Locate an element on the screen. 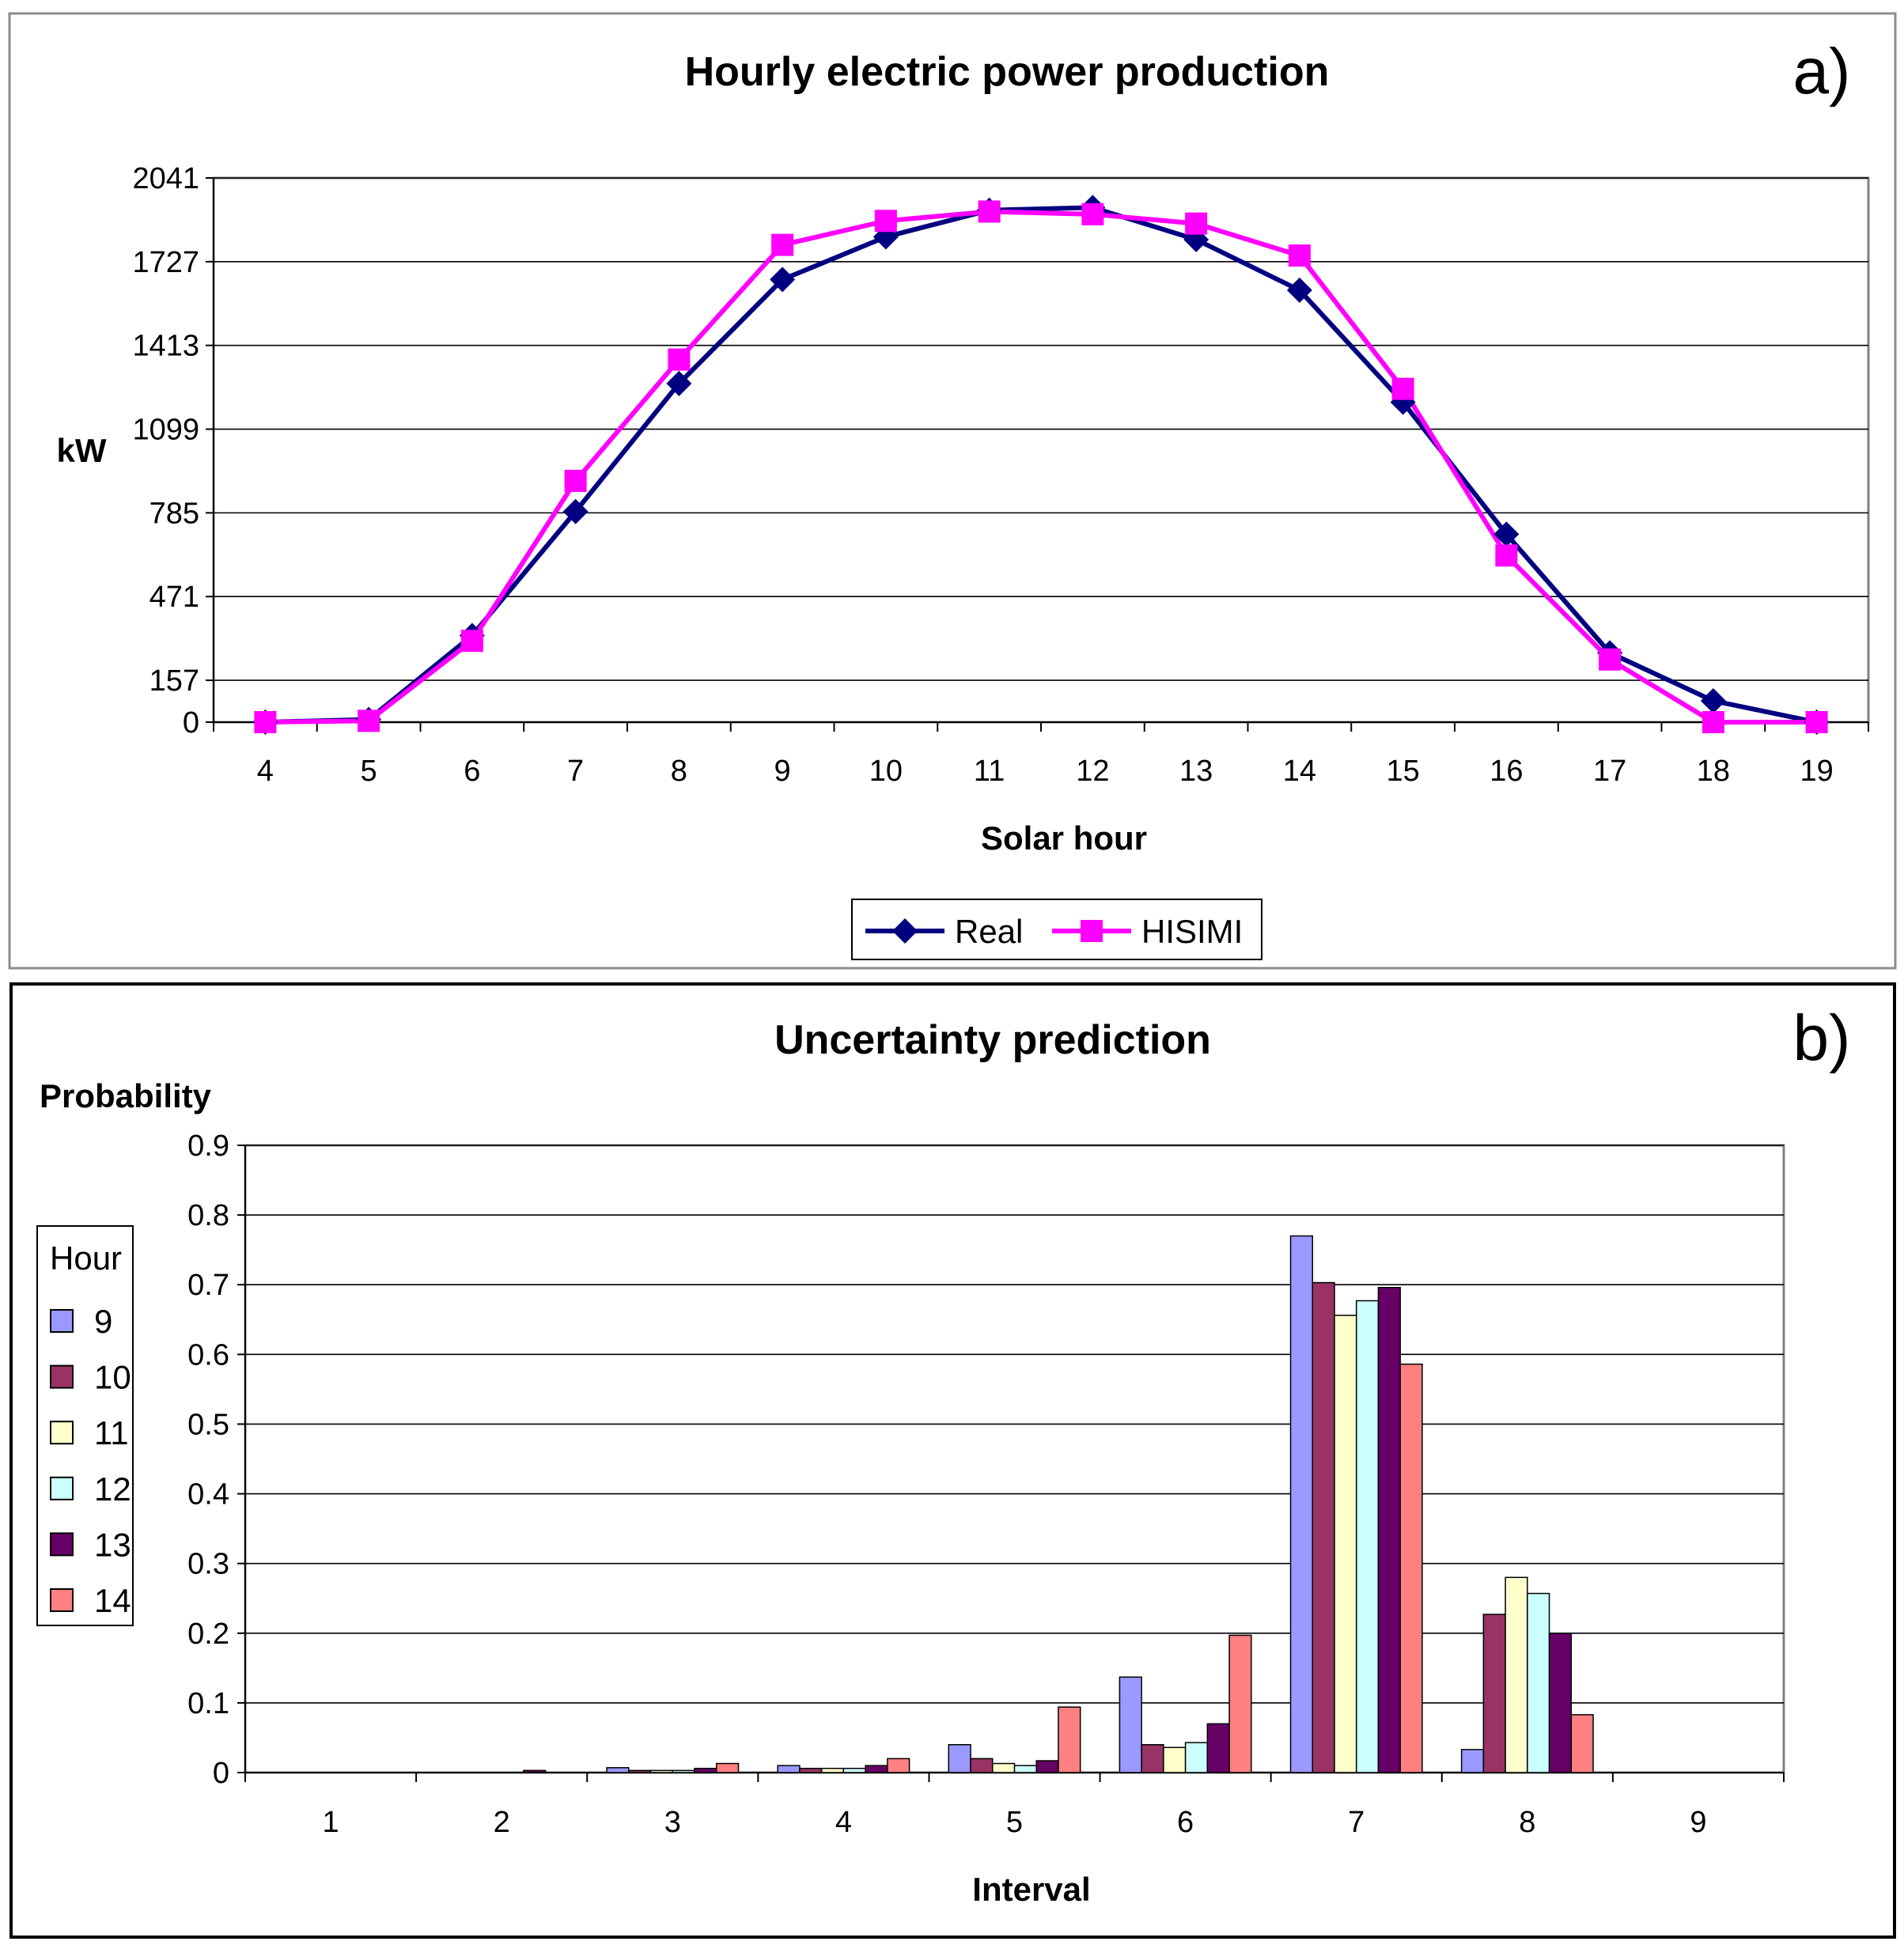 The height and width of the screenshot is (1945, 1904). legend-real-label: Real is located at coordinates (989, 932).